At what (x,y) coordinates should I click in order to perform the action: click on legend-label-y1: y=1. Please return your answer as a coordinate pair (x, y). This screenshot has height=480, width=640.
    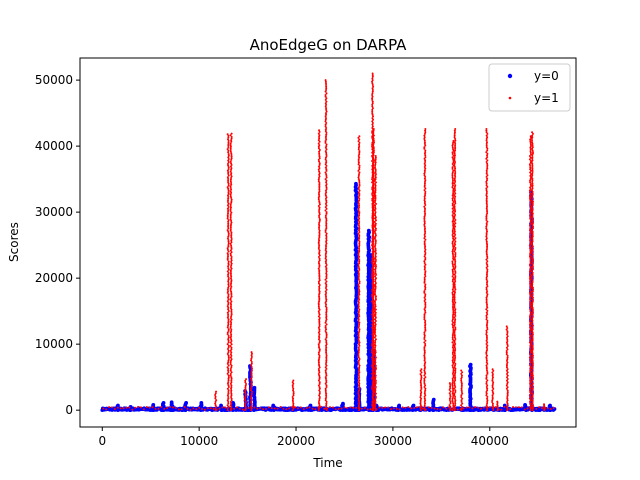
    Looking at the image, I should click on (546, 98).